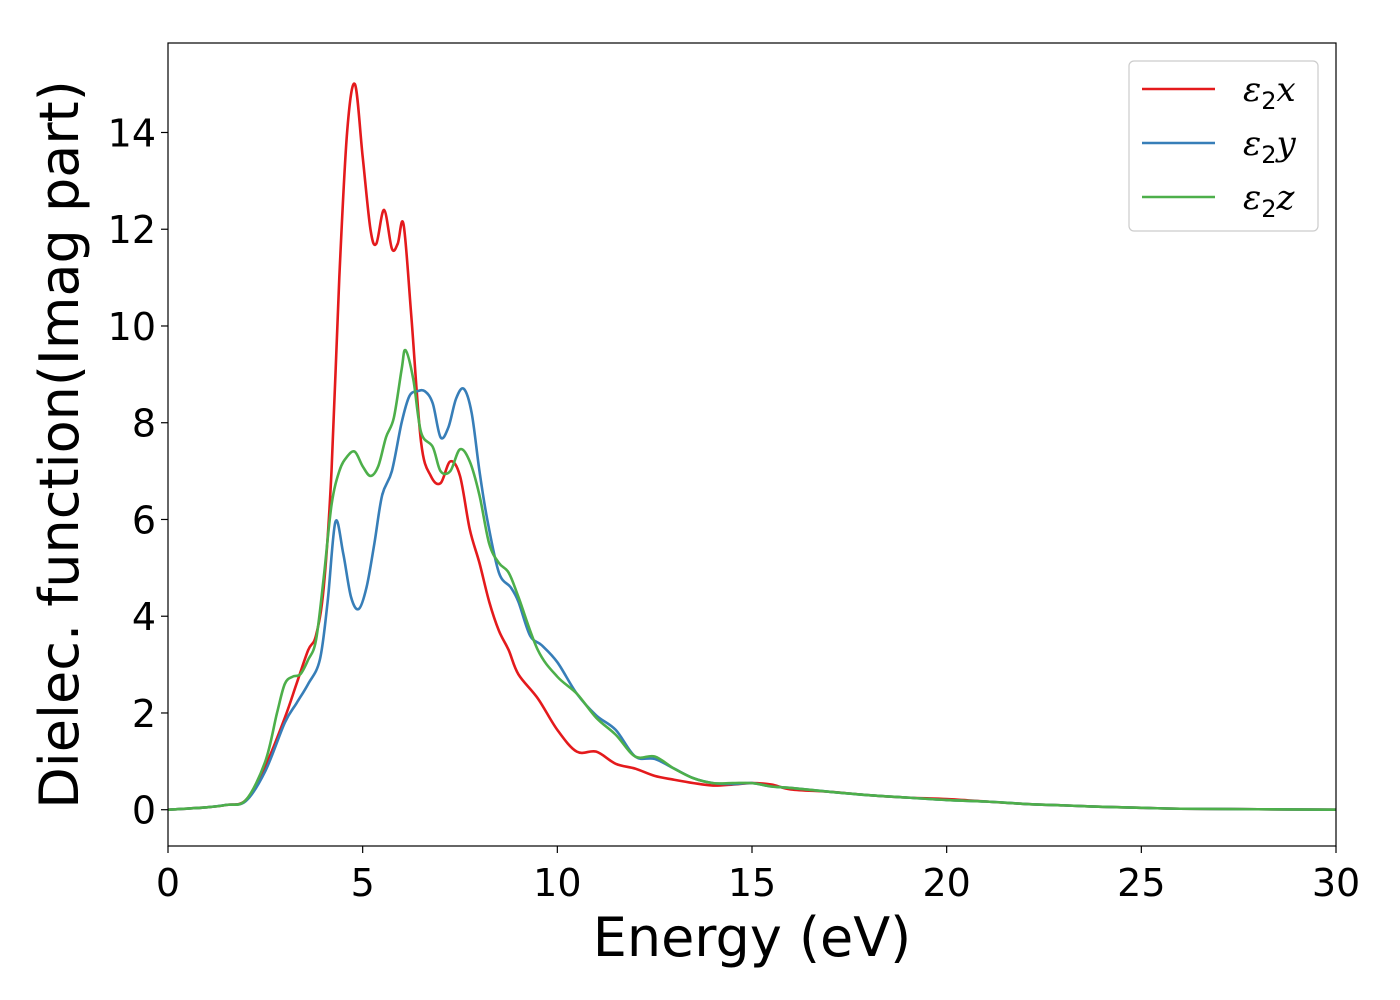 The height and width of the screenshot is (1000, 1400). What do you see at coordinates (1269, 92) in the screenshot?
I see `legend-label-x: ε2x` at bounding box center [1269, 92].